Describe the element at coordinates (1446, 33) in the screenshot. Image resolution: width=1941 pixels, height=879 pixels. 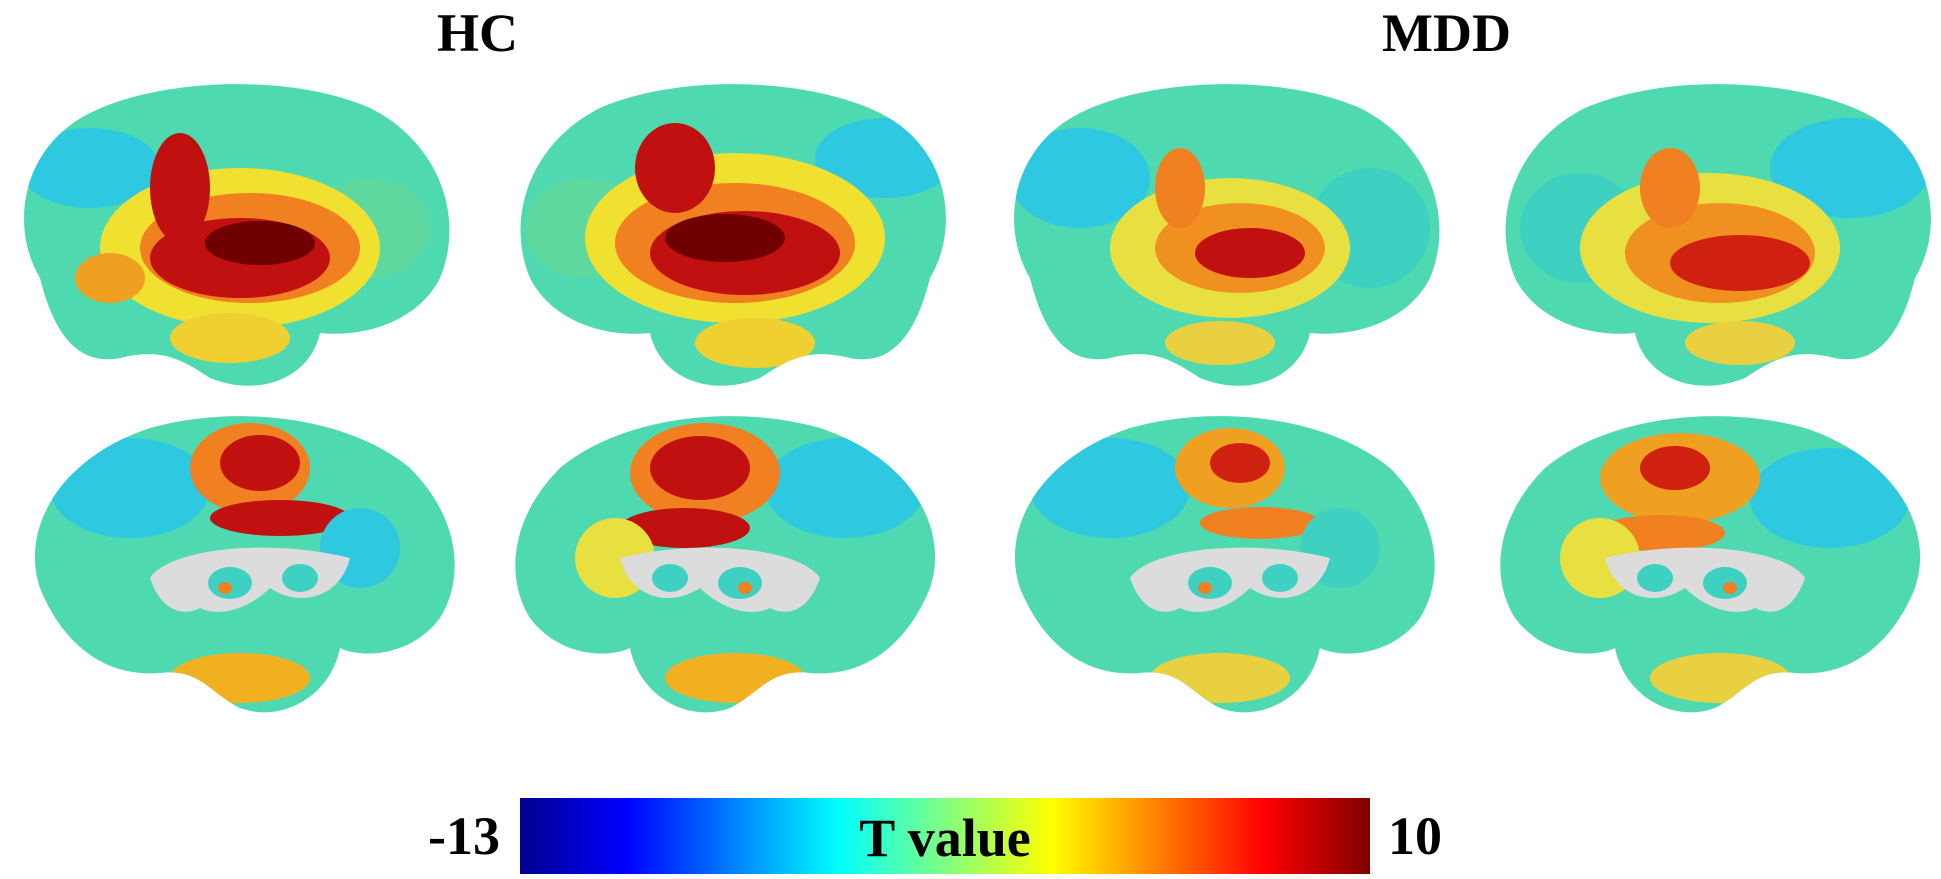
I see `group-title-mdd: MDD` at that location.